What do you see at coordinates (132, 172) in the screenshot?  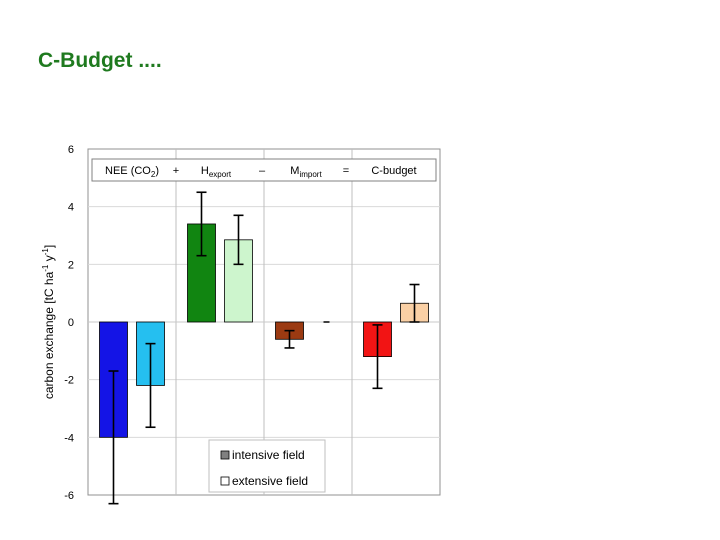 I see `equation-term: NEE (CO2)` at bounding box center [132, 172].